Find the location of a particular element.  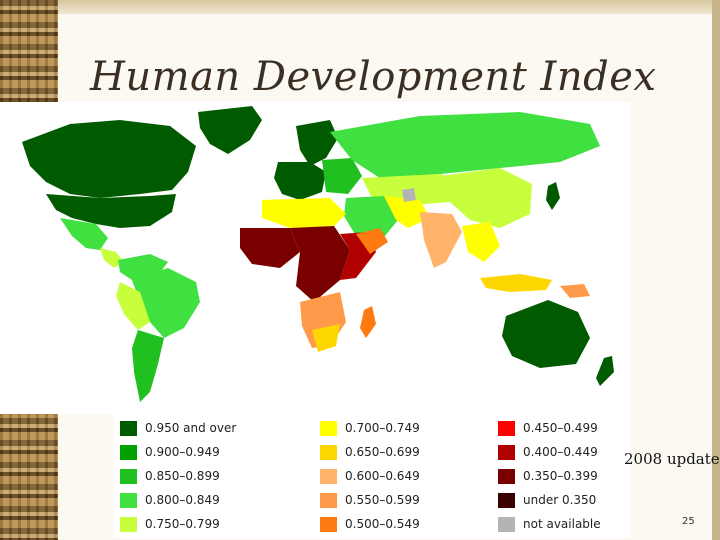

region-china is located at coordinates (486, 198).